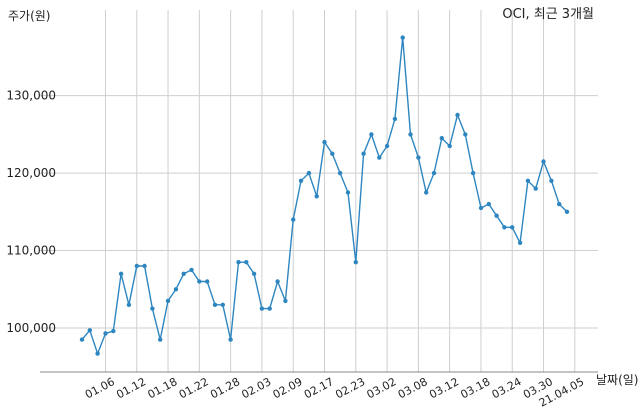  Describe the element at coordinates (548, 14) in the screenshot. I see `chart-title: OCI, 최근 3개월` at that location.